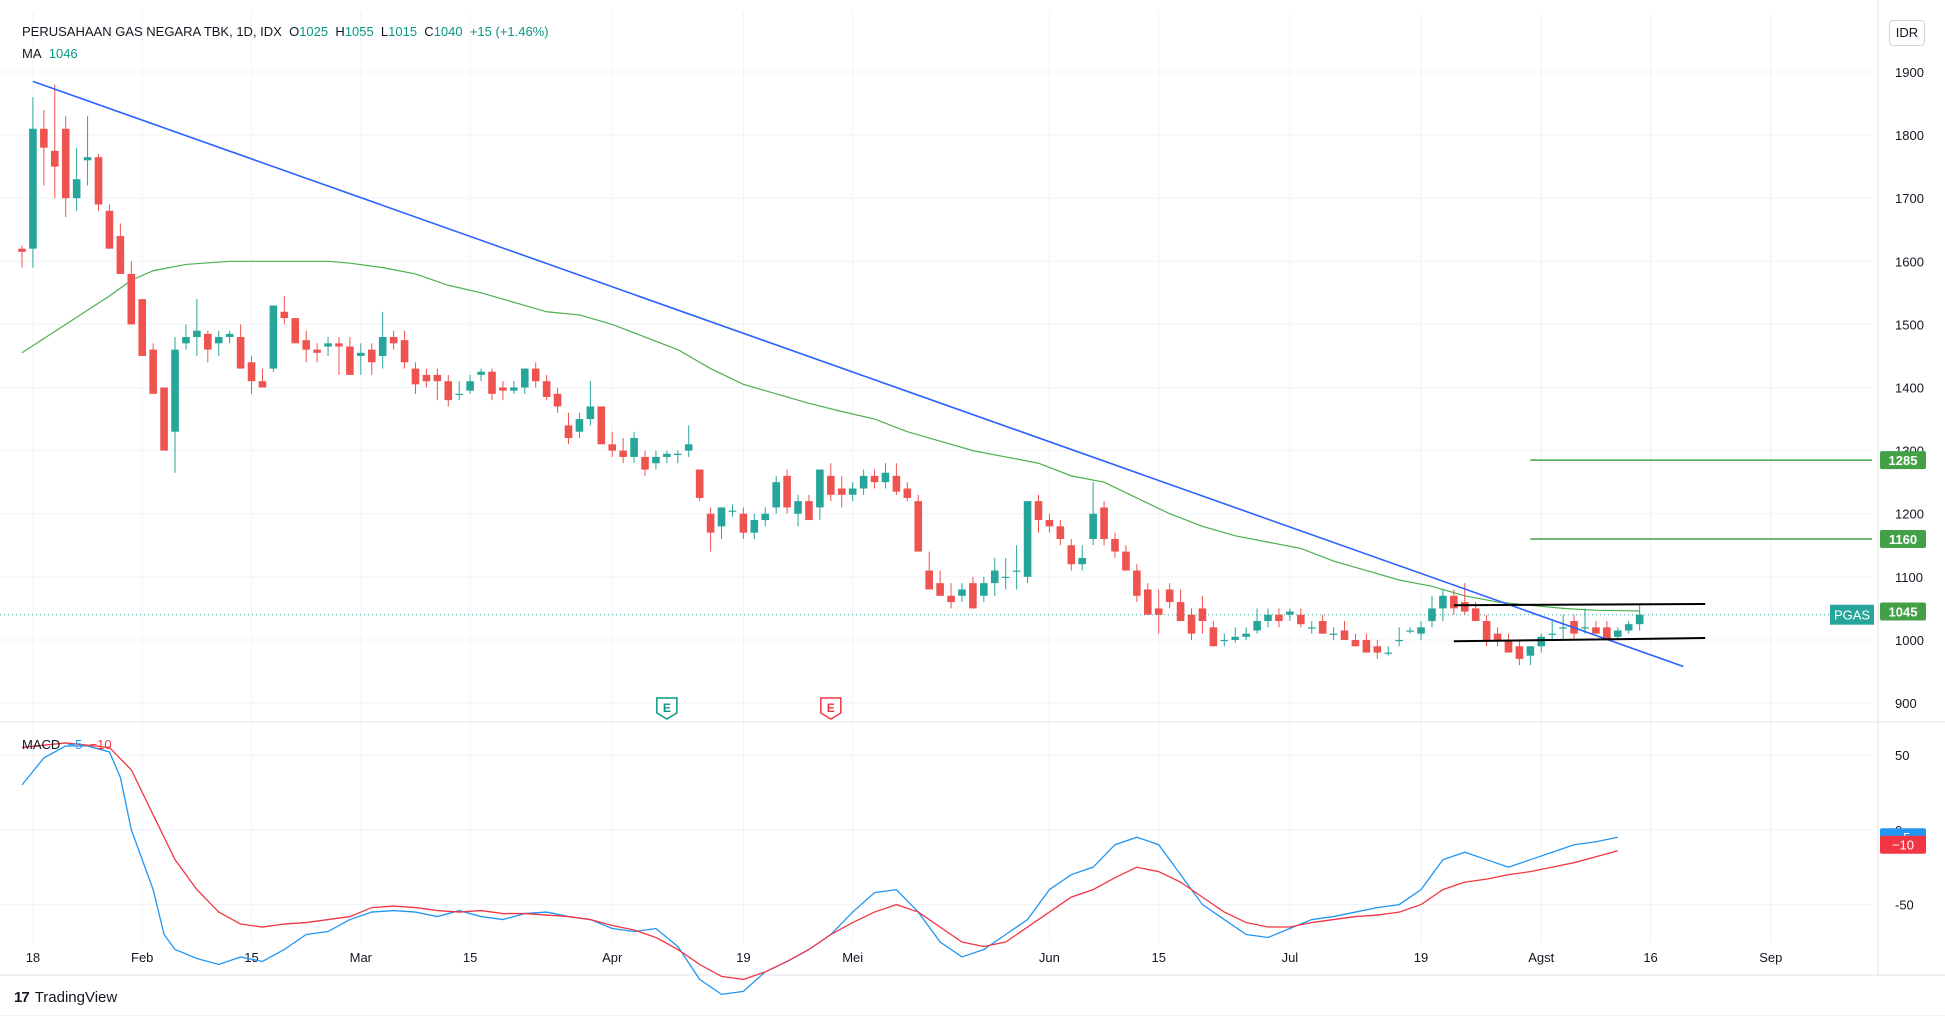 The image size is (1945, 1016). What do you see at coordinates (1909, 514) in the screenshot?
I see `price-tick-label: 1200` at bounding box center [1909, 514].